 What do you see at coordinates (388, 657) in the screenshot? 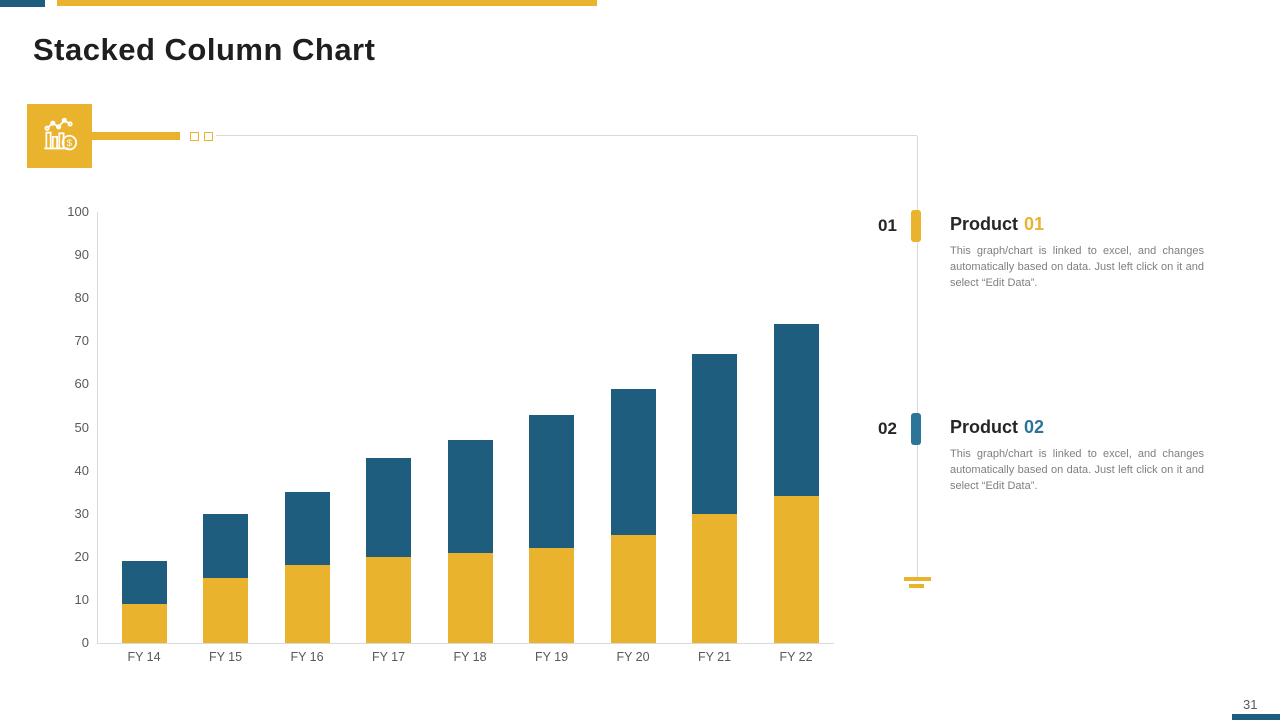
I see `x-axis-label: FY 17` at bounding box center [388, 657].